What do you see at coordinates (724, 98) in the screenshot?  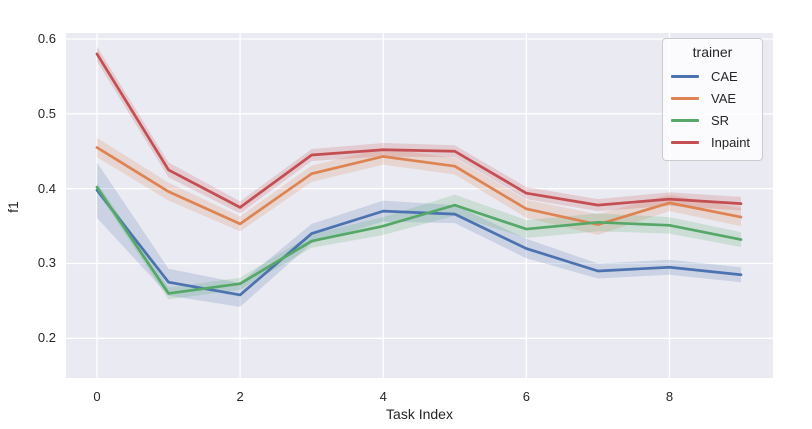 I see `legend-label: VAE` at bounding box center [724, 98].